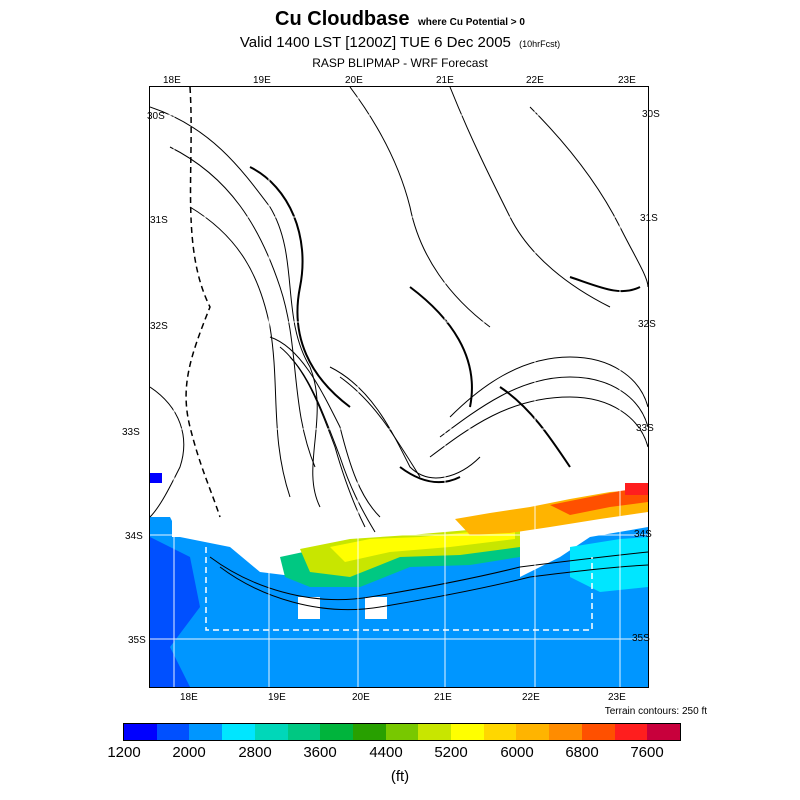  What do you see at coordinates (159, 220) in the screenshot?
I see `lat-label-left: 31S` at bounding box center [159, 220].